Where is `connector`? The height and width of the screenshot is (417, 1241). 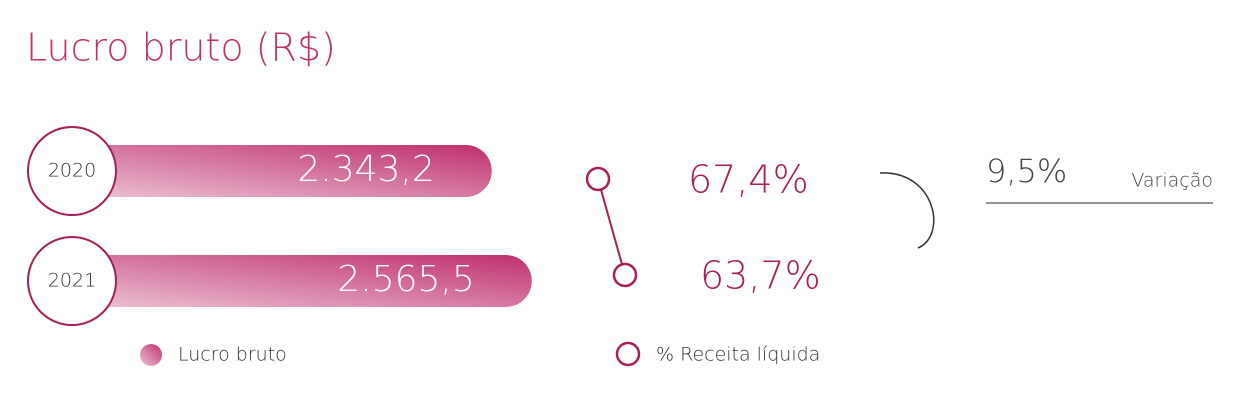
connector is located at coordinates (611, 227).